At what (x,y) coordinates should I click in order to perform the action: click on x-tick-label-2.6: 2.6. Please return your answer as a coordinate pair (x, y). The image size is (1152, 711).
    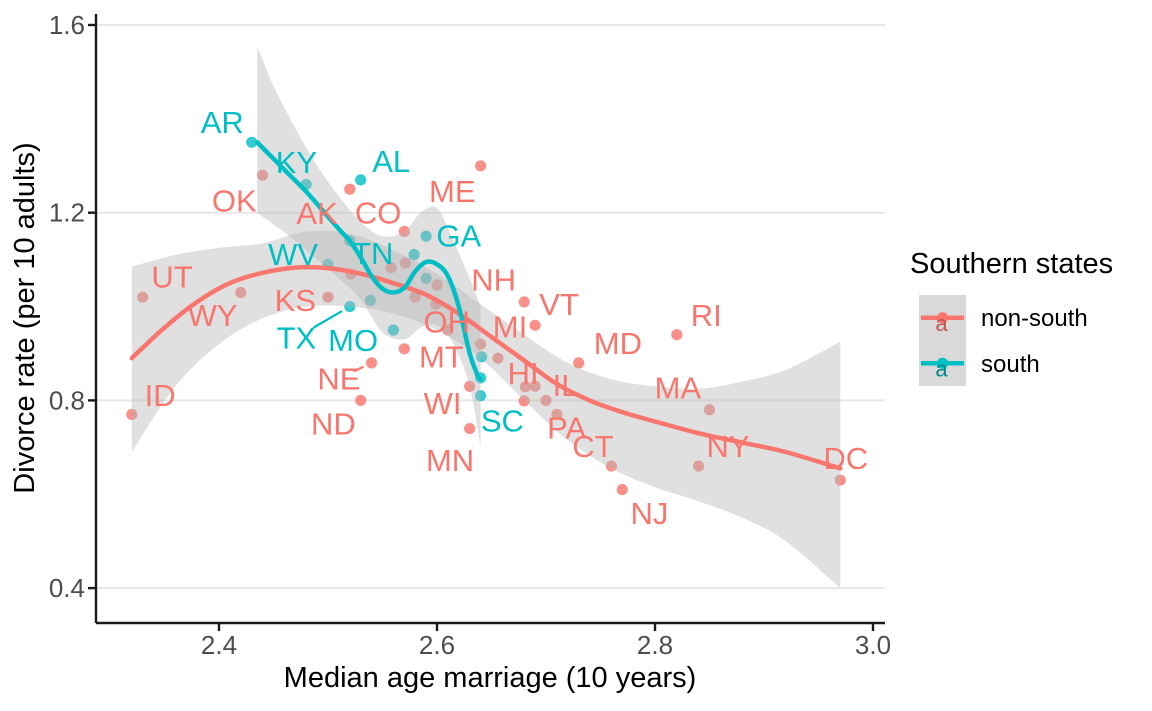
    Looking at the image, I should click on (437, 645).